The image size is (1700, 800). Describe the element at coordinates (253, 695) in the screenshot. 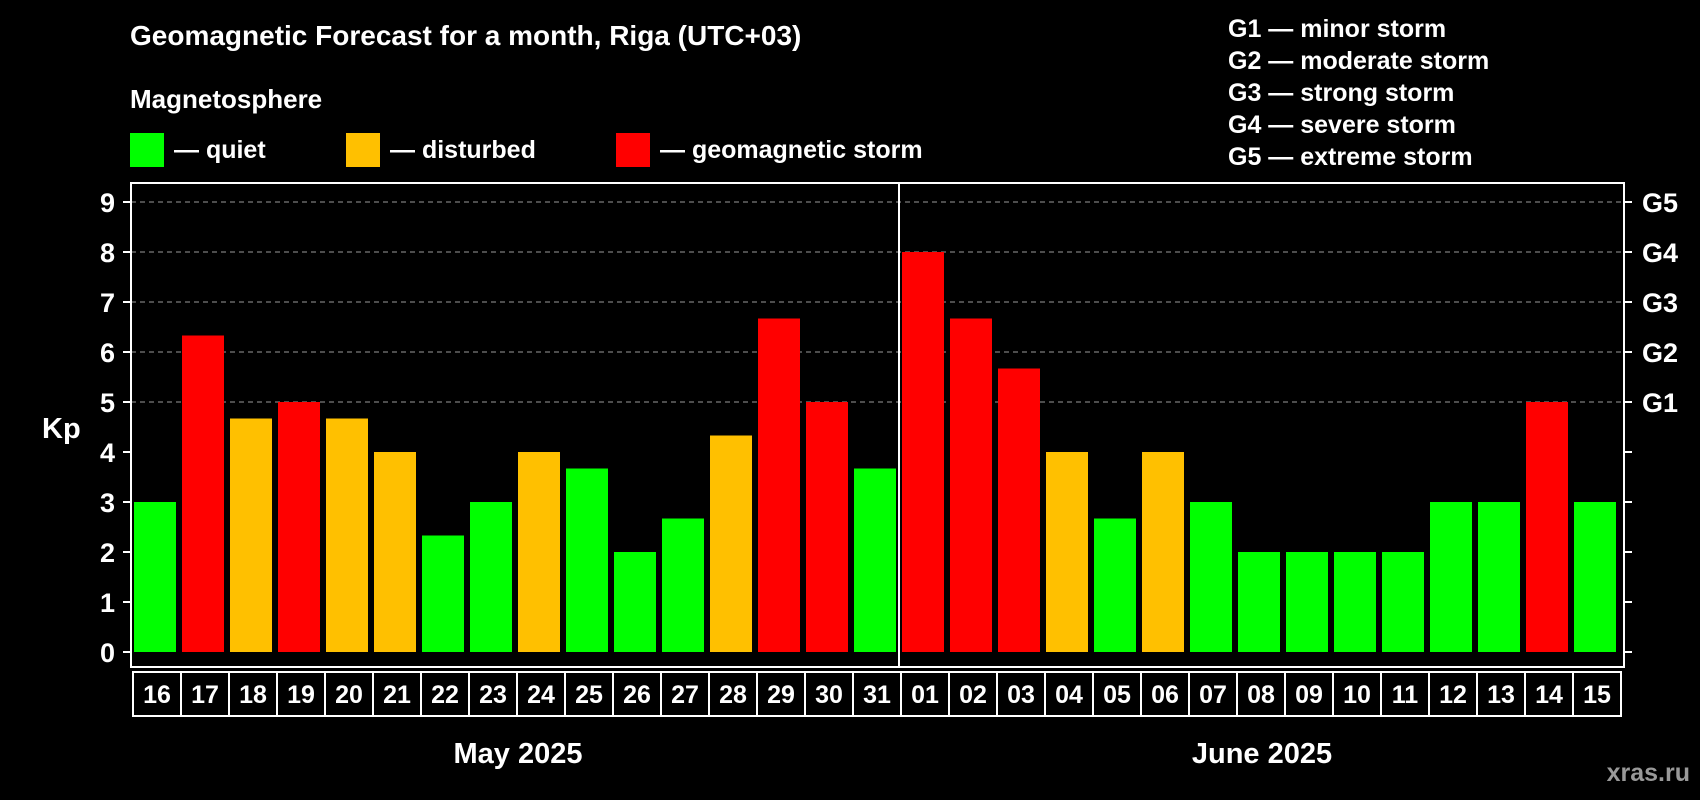

I see `x-tick-label-18: 18` at that location.